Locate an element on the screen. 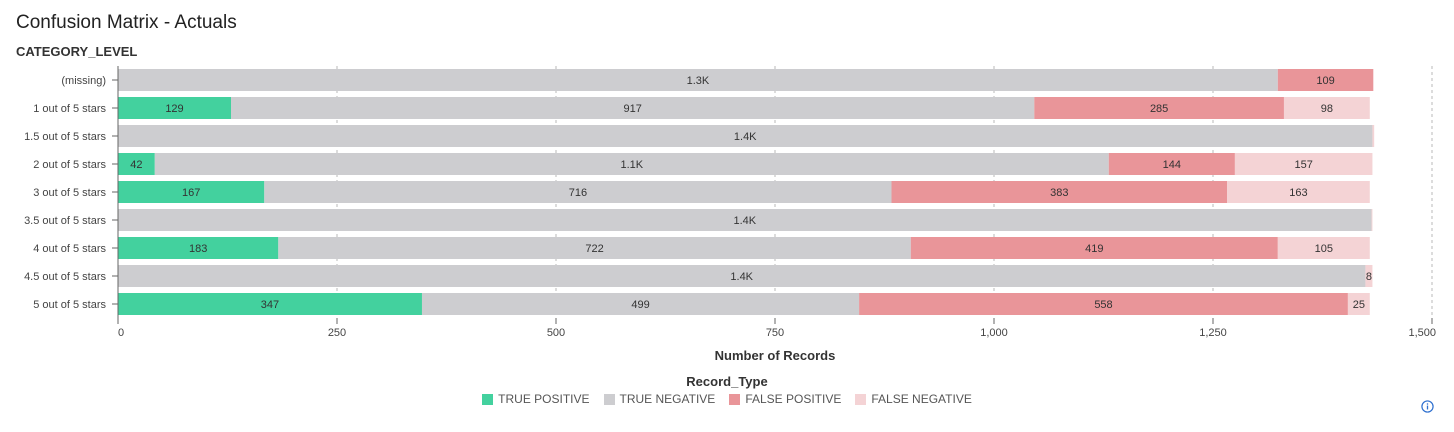 This screenshot has width=1454, height=432. y-tick-label: 2 out of 5 stars is located at coordinates (69, 165).